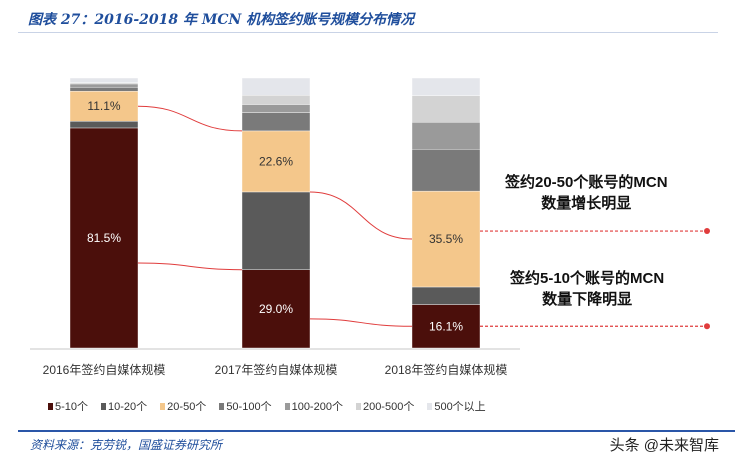 The width and height of the screenshot is (735, 464). What do you see at coordinates (276, 309) in the screenshot?
I see `data-label: 29.0%` at bounding box center [276, 309].